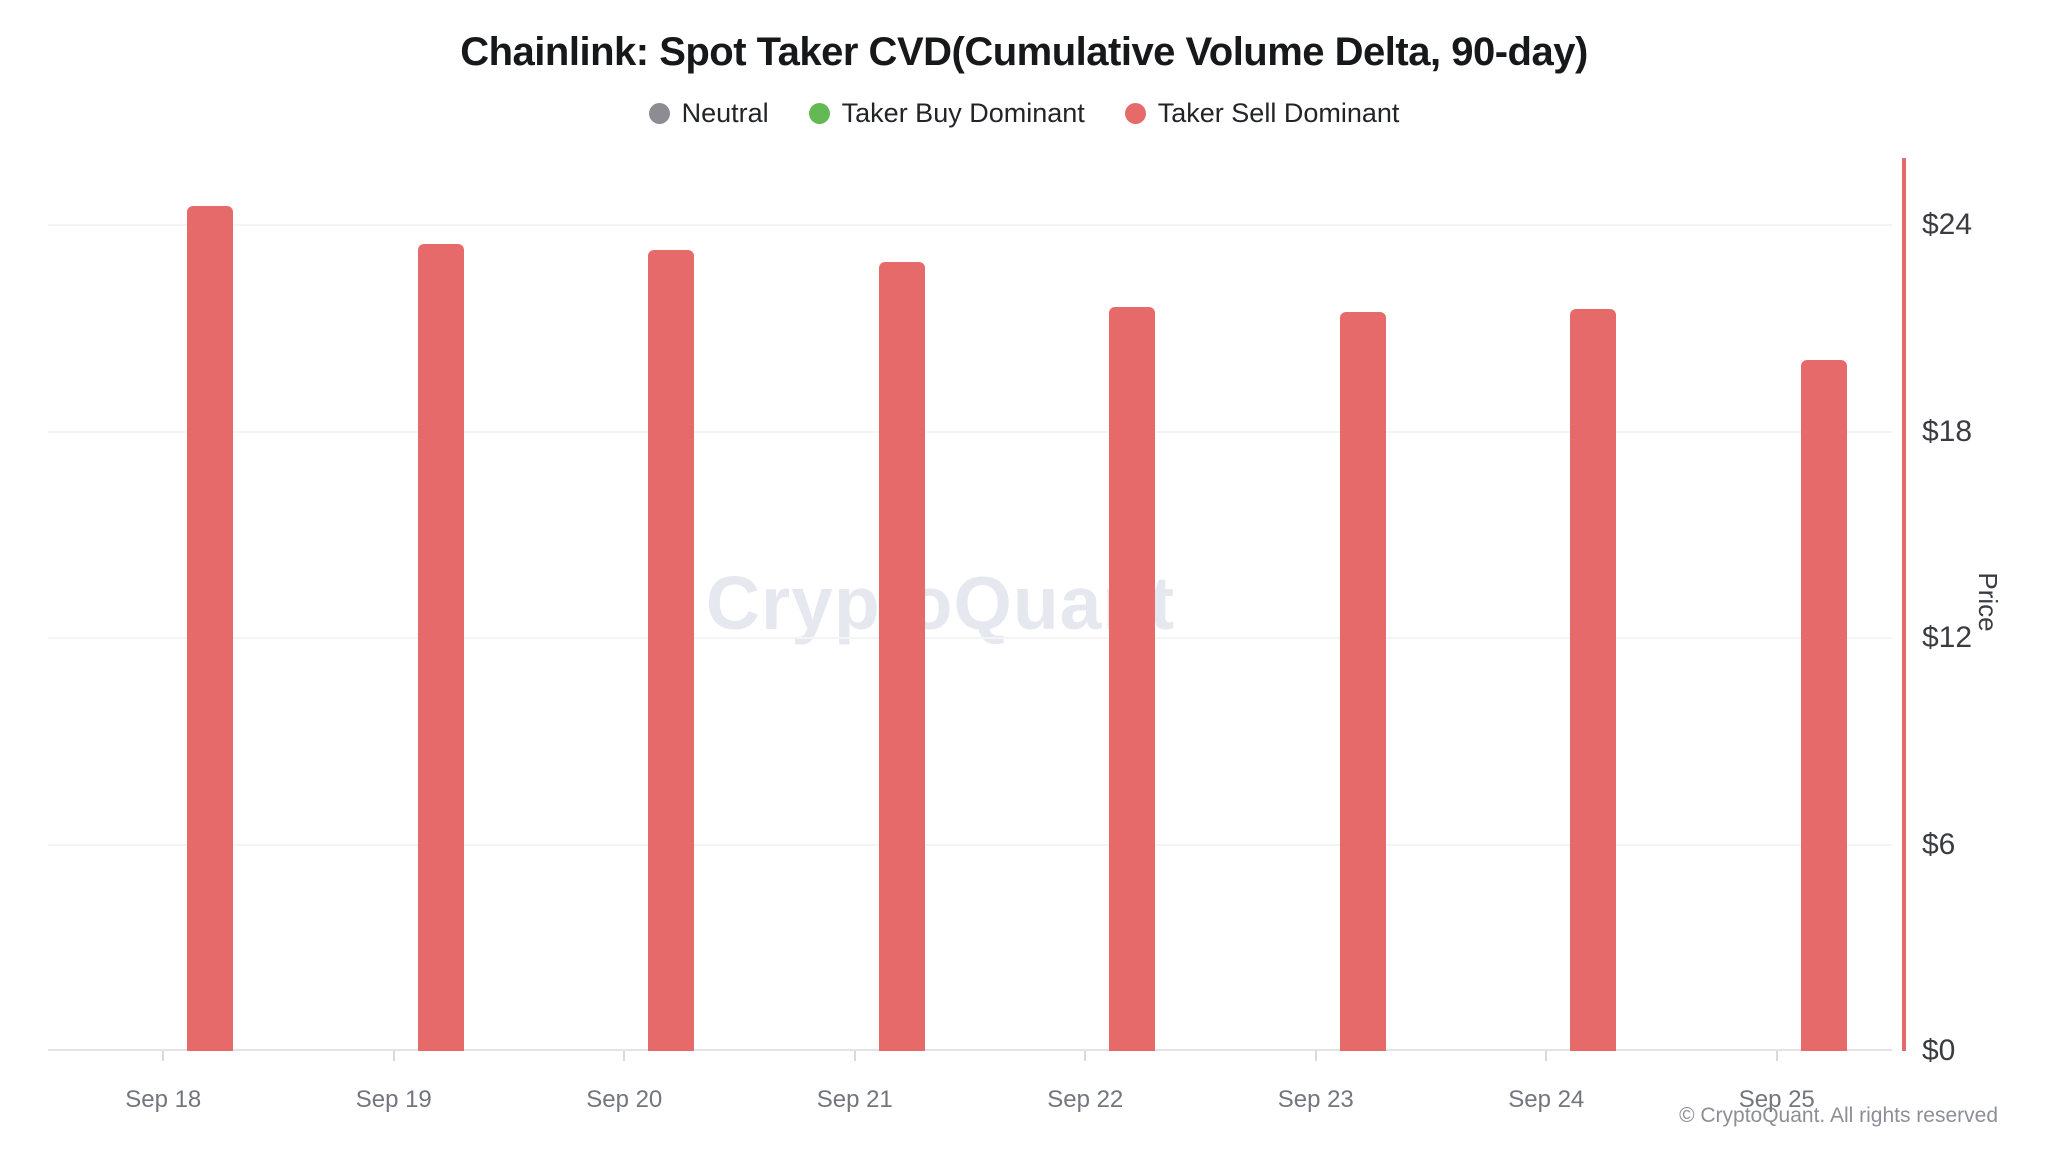  Describe the element at coordinates (1315, 1099) in the screenshot. I see `x-axis-label: Sep 23` at that location.